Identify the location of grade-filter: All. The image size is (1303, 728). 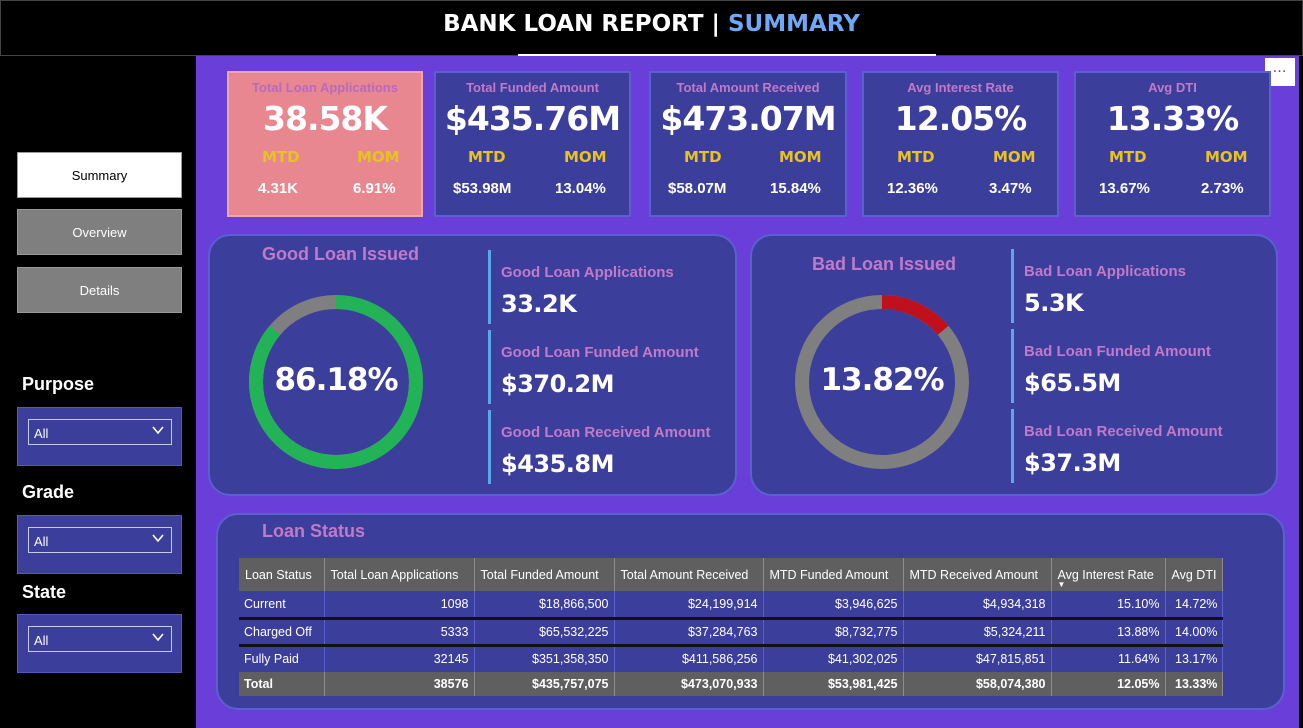
(99, 544).